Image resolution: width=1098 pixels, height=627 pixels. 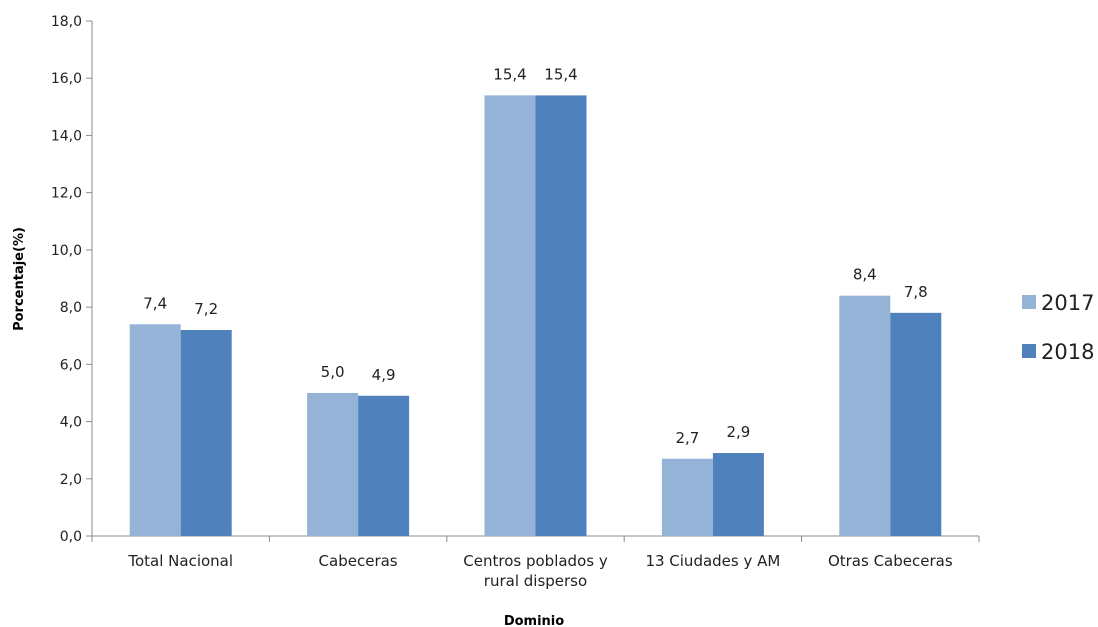 I want to click on legend-label-2018: 2018, so click(x=1067, y=352).